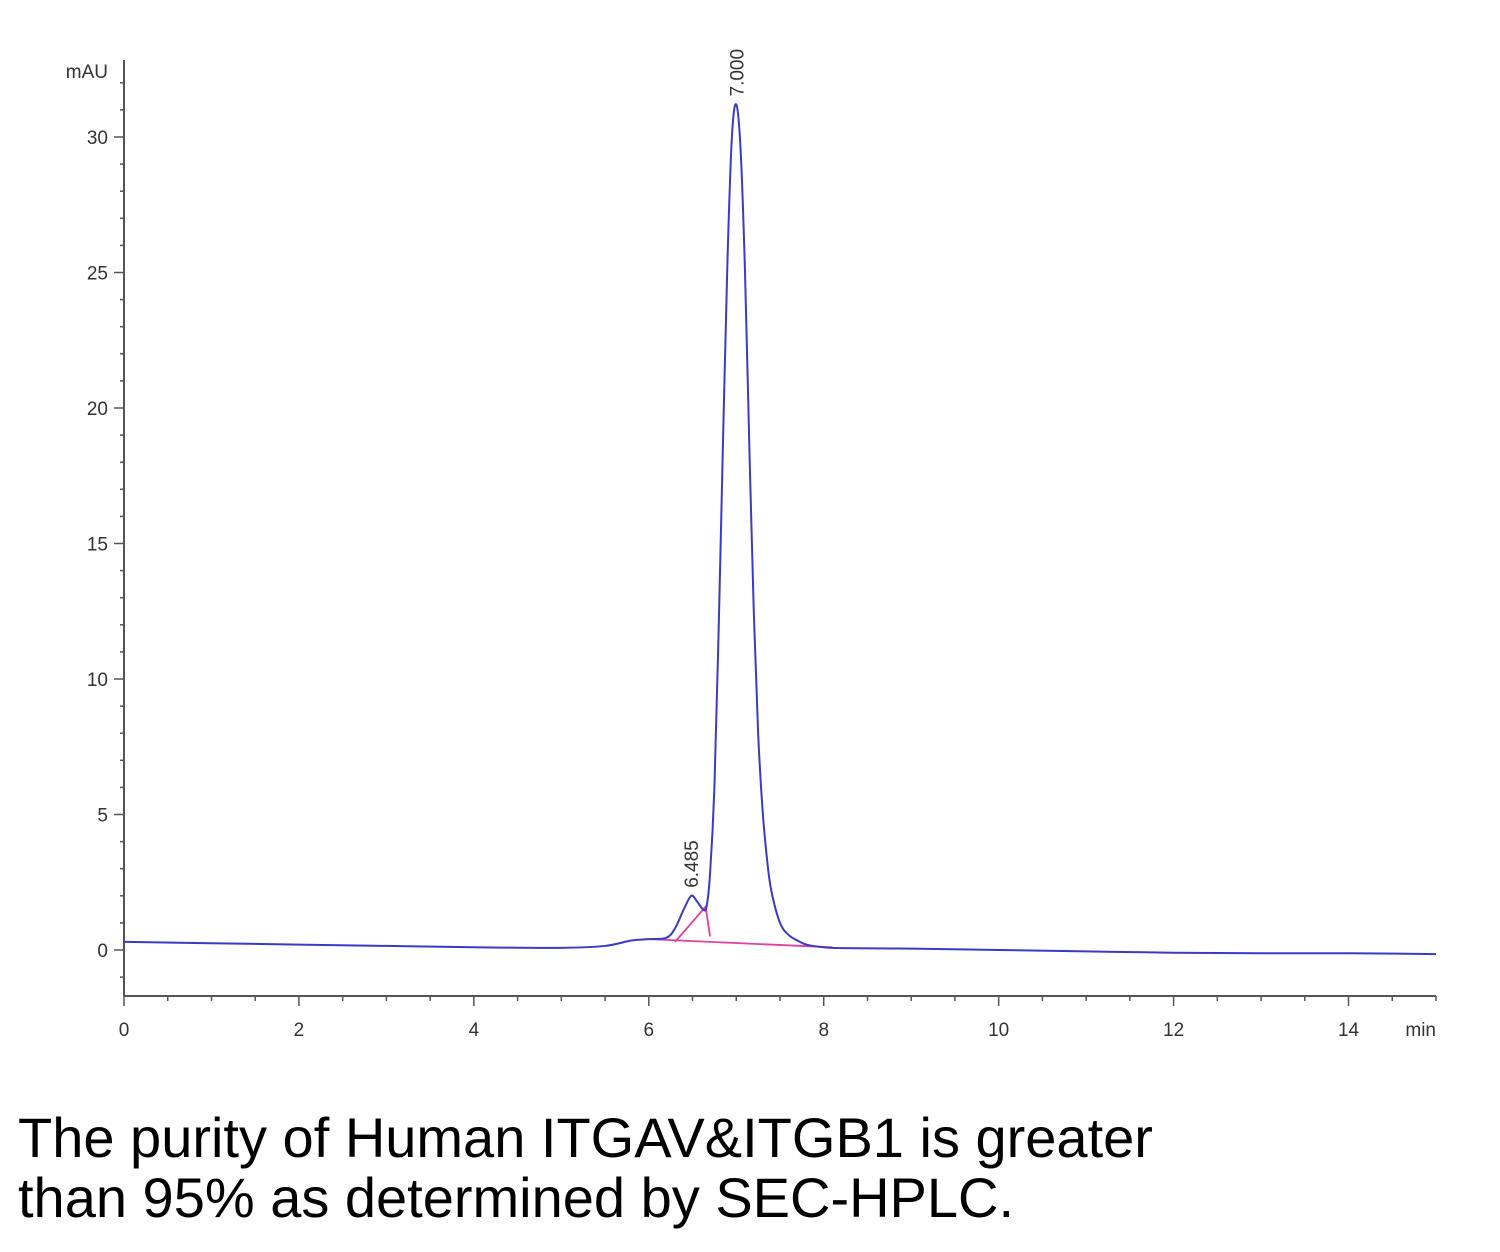 This screenshot has width=1500, height=1252. Describe the element at coordinates (715, 468) in the screenshot. I see `peak-annotations: 6.485 7.000` at that location.